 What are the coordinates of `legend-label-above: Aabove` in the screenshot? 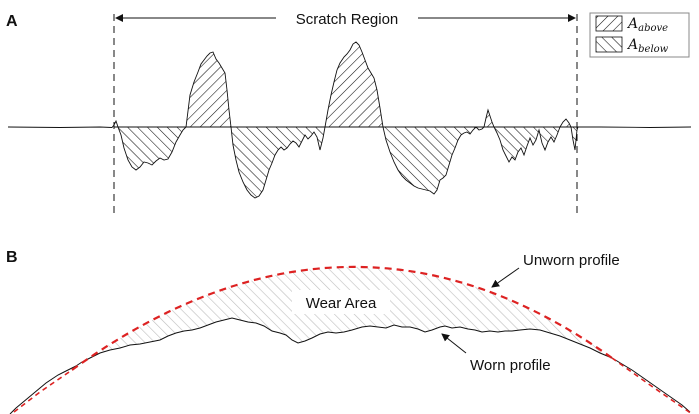 It's located at (647, 25).